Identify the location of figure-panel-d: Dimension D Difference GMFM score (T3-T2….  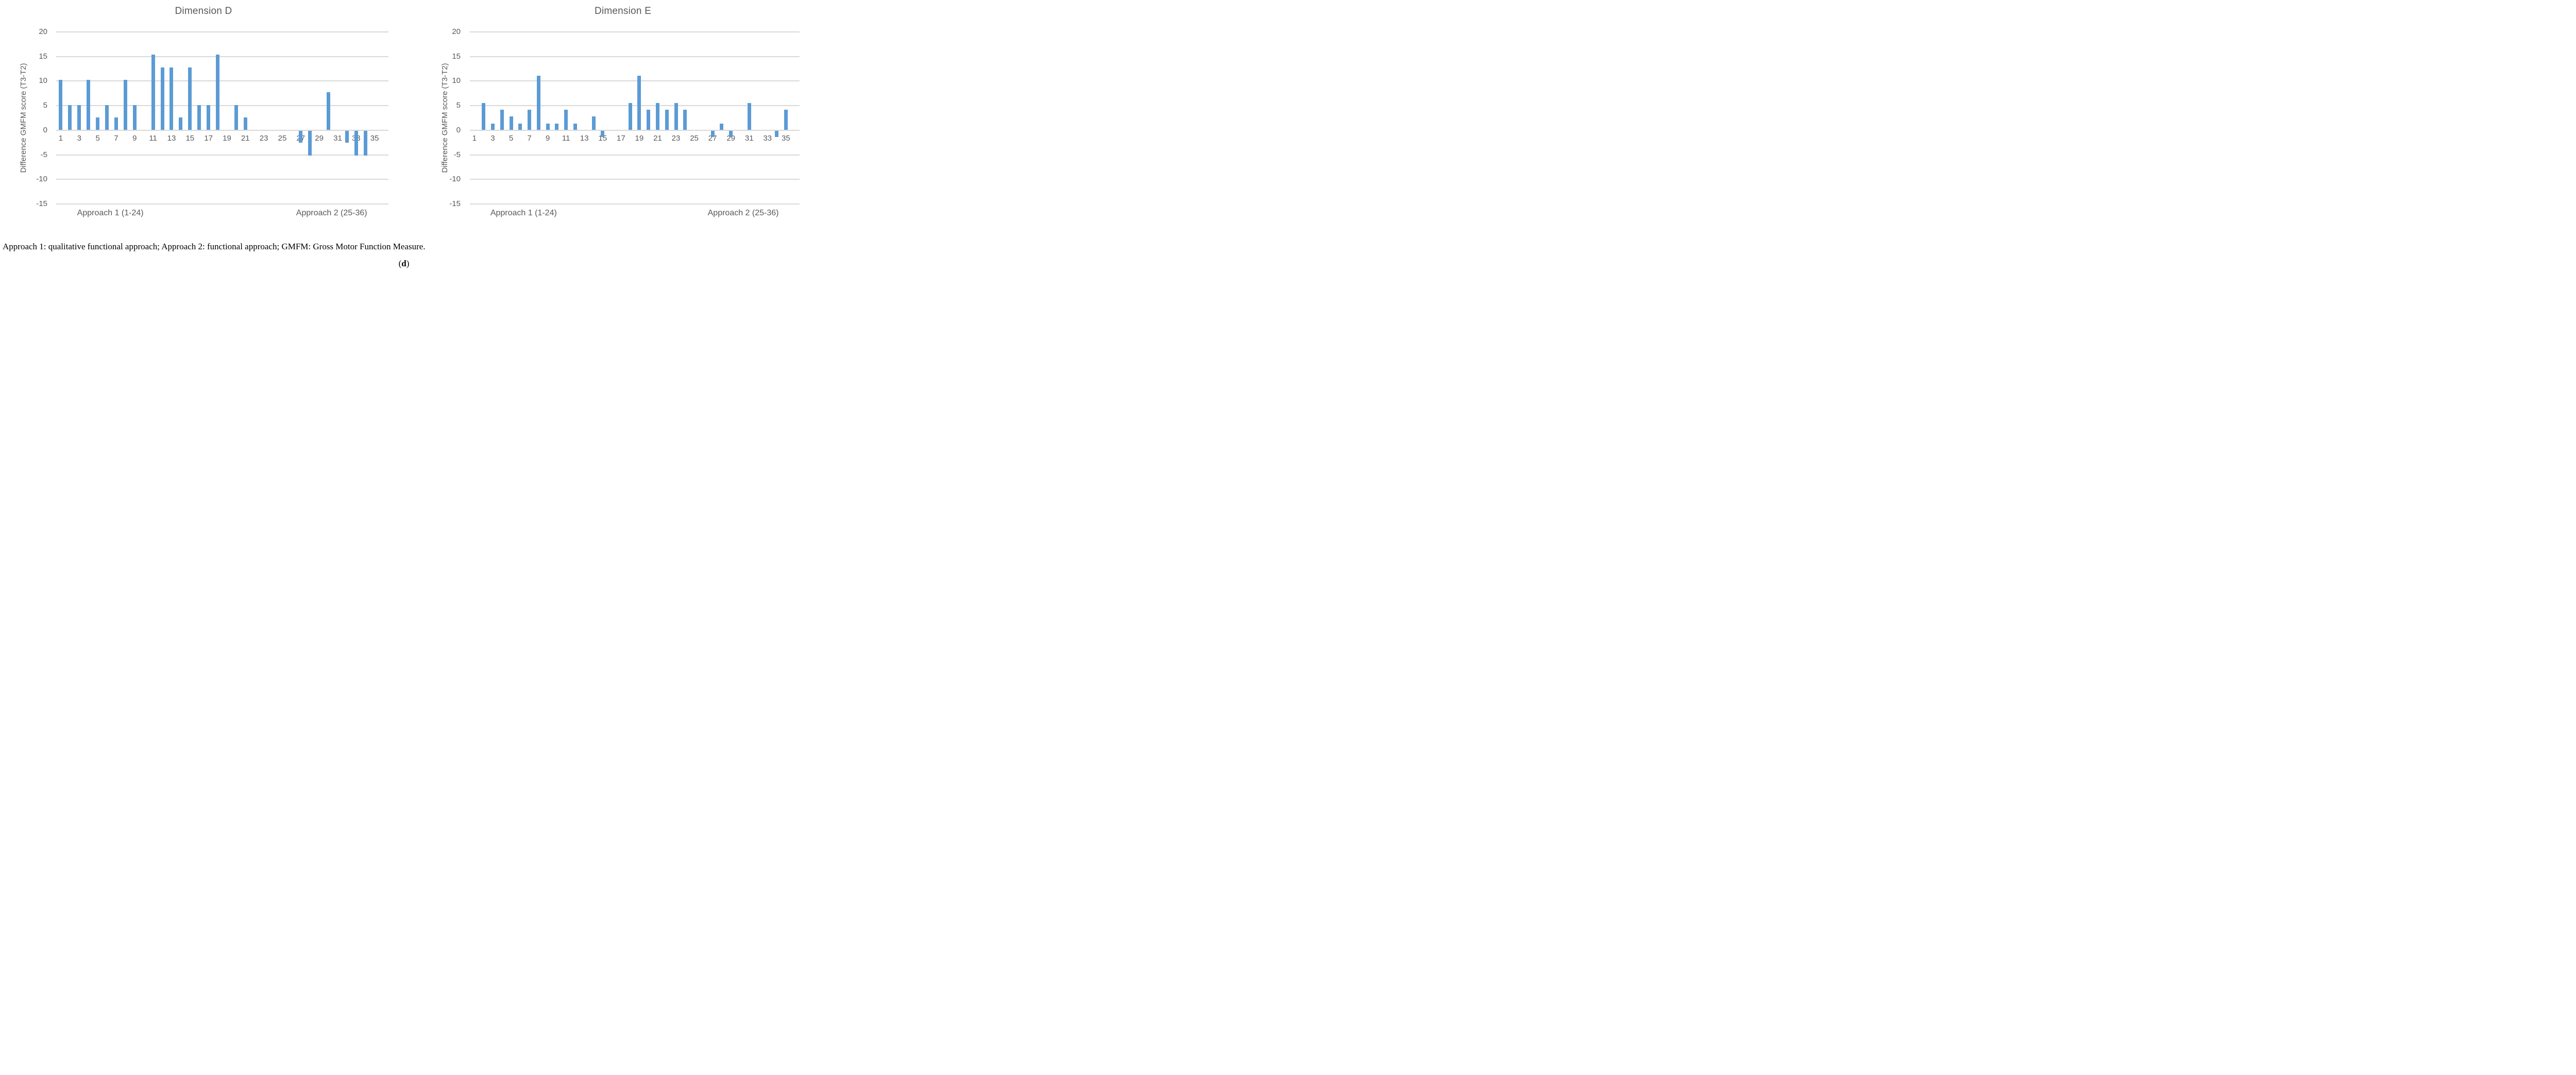
(404, 138).